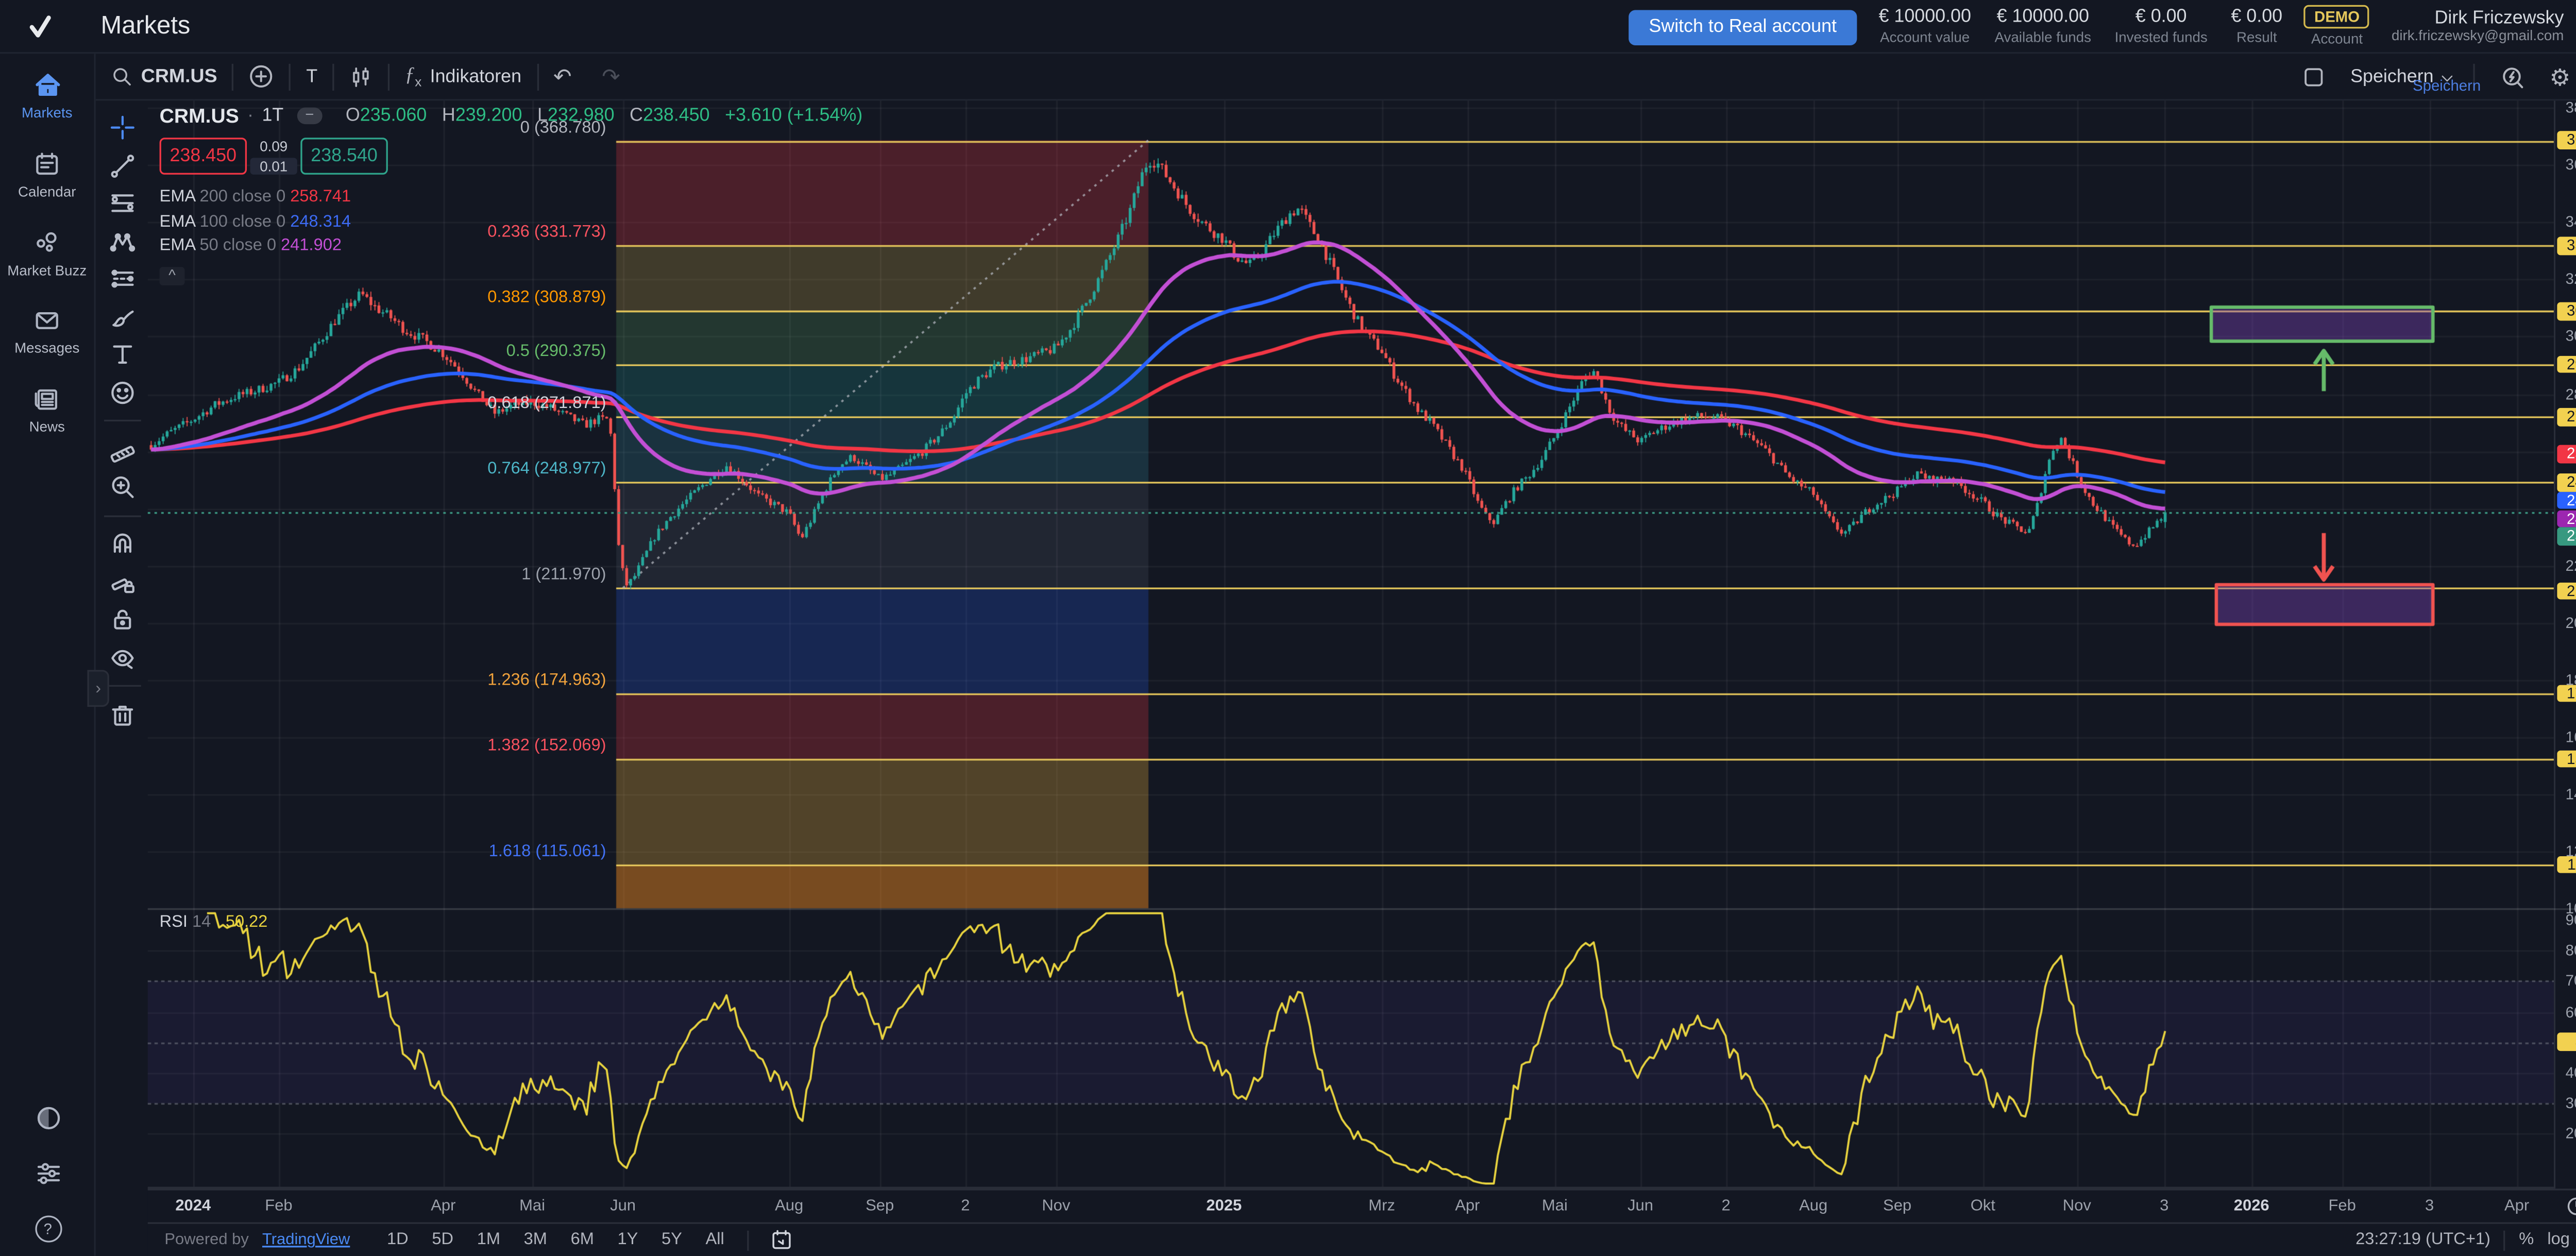 The width and height of the screenshot is (2576, 1256). What do you see at coordinates (2570, 222) in the screenshot?
I see `price-tick-label: 340.000` at bounding box center [2570, 222].